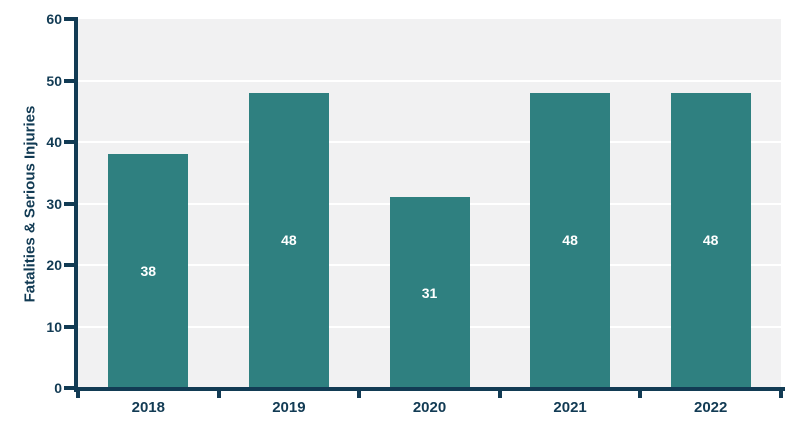 The image size is (800, 431). I want to click on x-tick-label: 2021, so click(570, 407).